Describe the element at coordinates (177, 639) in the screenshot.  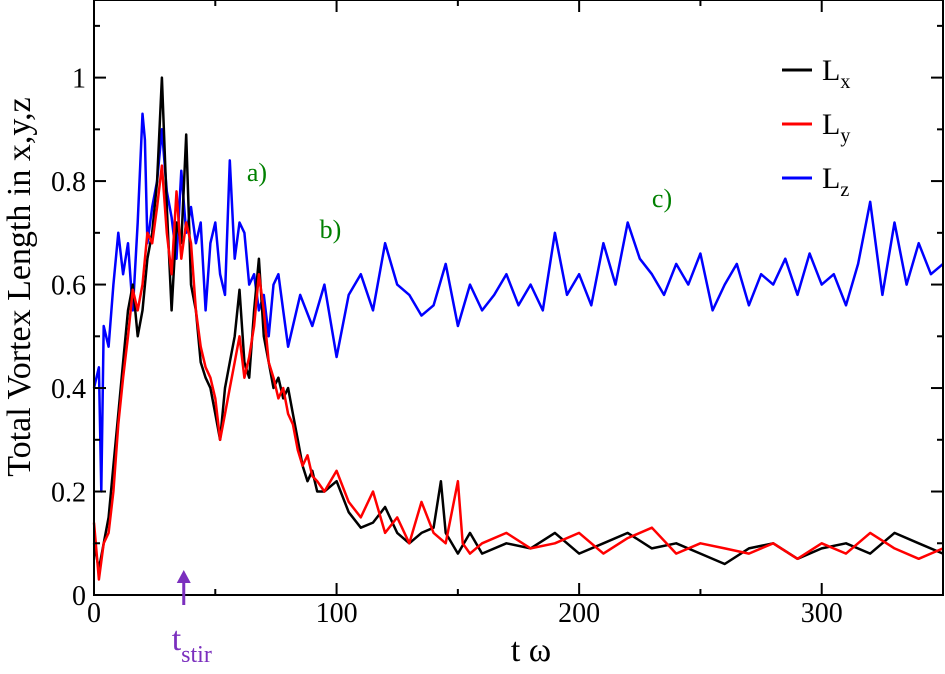
I see `t-stir-label-main: t` at that location.